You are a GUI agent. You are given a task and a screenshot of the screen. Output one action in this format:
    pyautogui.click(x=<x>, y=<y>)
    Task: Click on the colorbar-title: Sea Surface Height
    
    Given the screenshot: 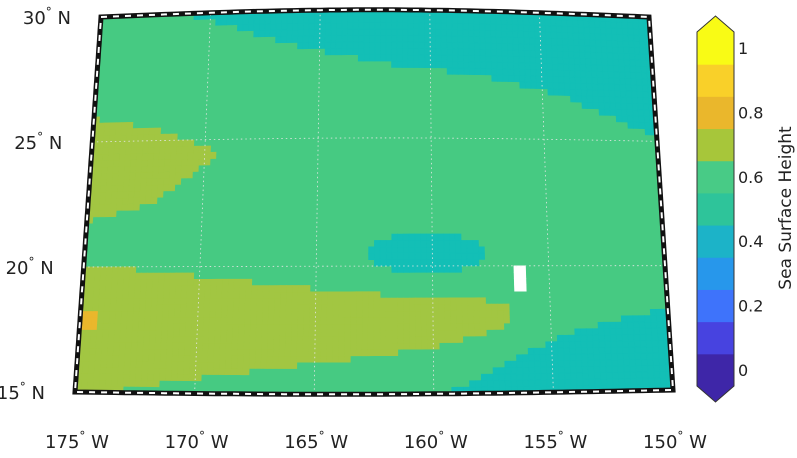 What is the action you would take?
    pyautogui.click(x=786, y=208)
    